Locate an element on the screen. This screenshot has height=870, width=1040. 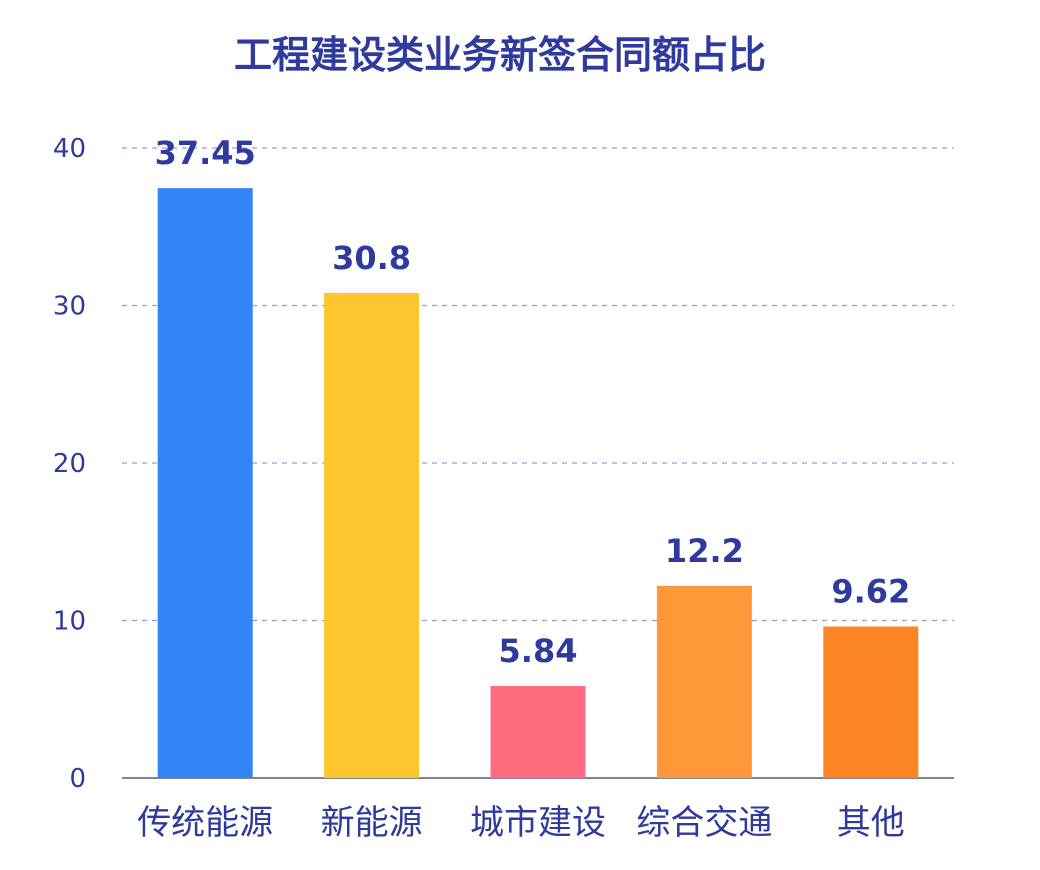
chart-title: 工程建设类业务新签合同额占比 is located at coordinates (500, 55).